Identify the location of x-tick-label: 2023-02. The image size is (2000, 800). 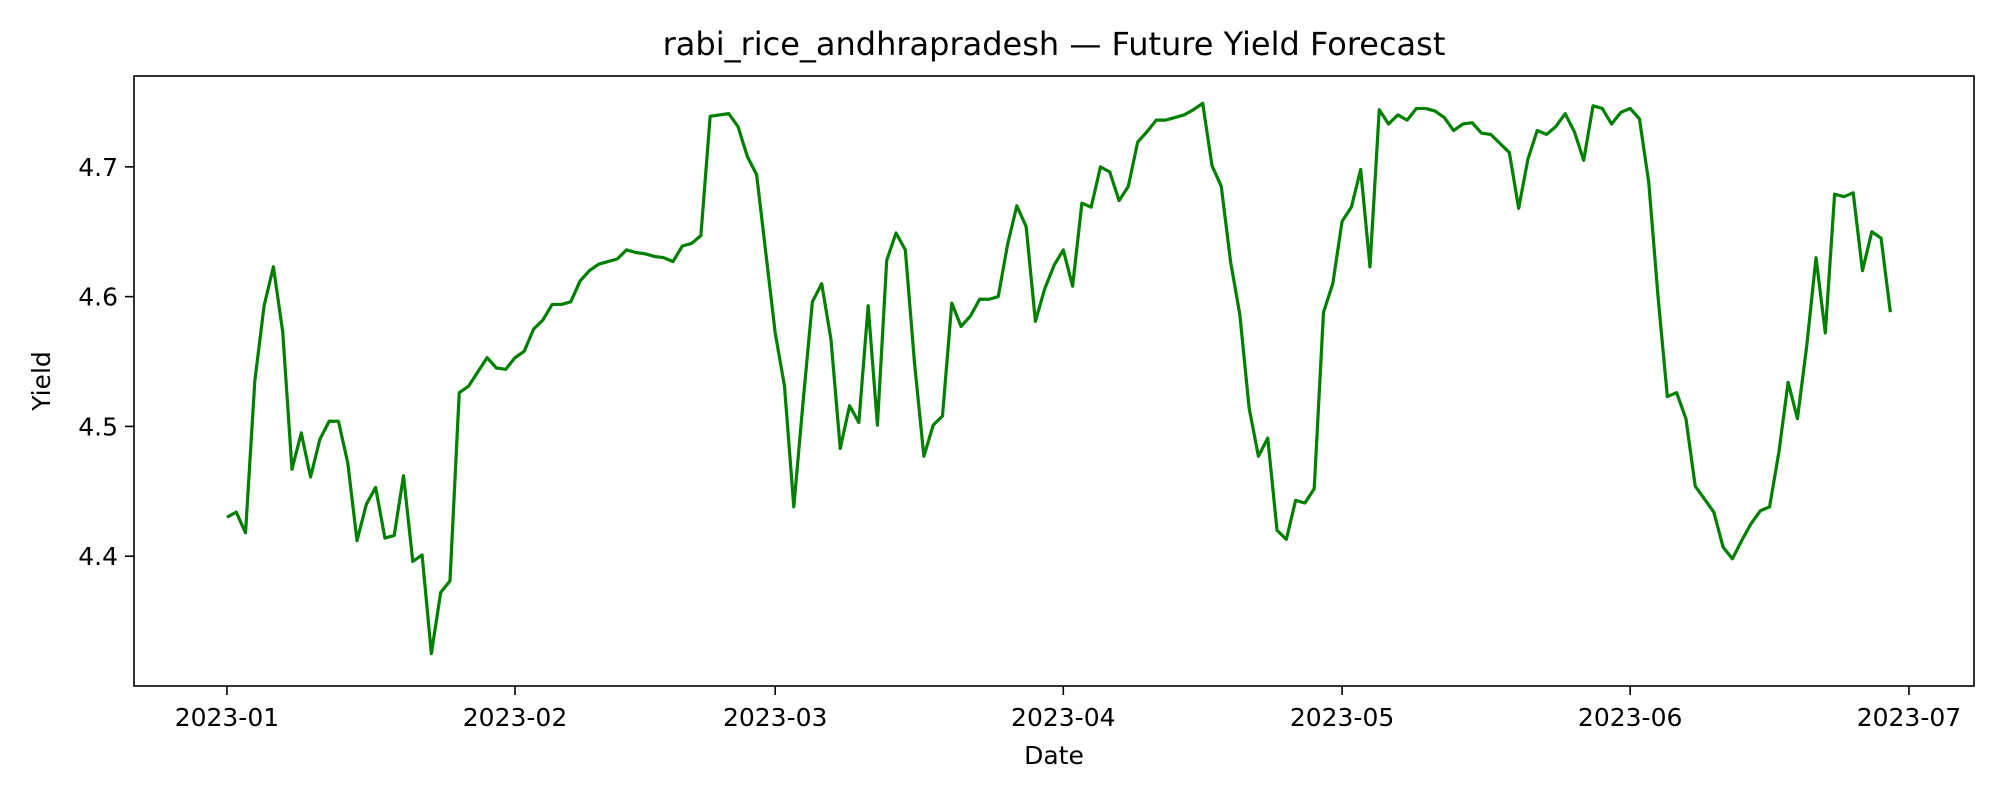
(515, 717).